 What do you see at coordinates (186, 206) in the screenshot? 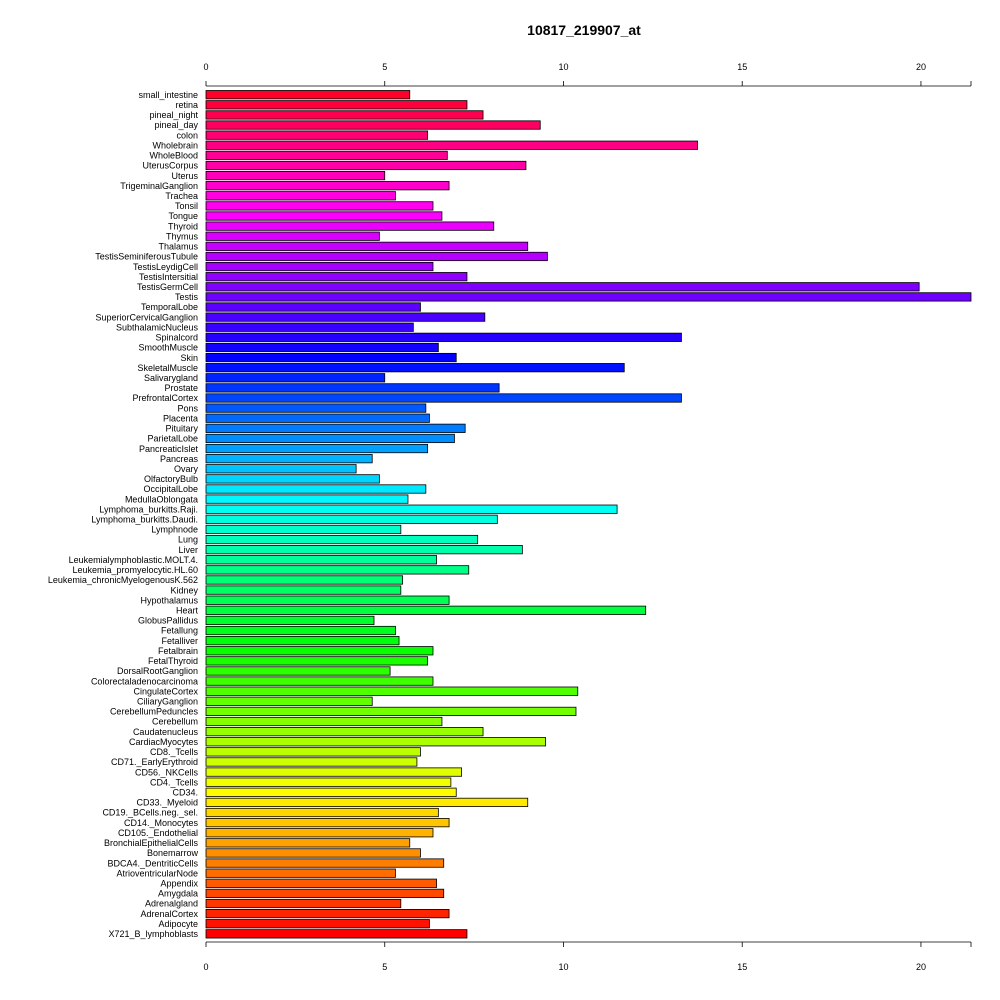
I see `category-label: Tonsil` at bounding box center [186, 206].